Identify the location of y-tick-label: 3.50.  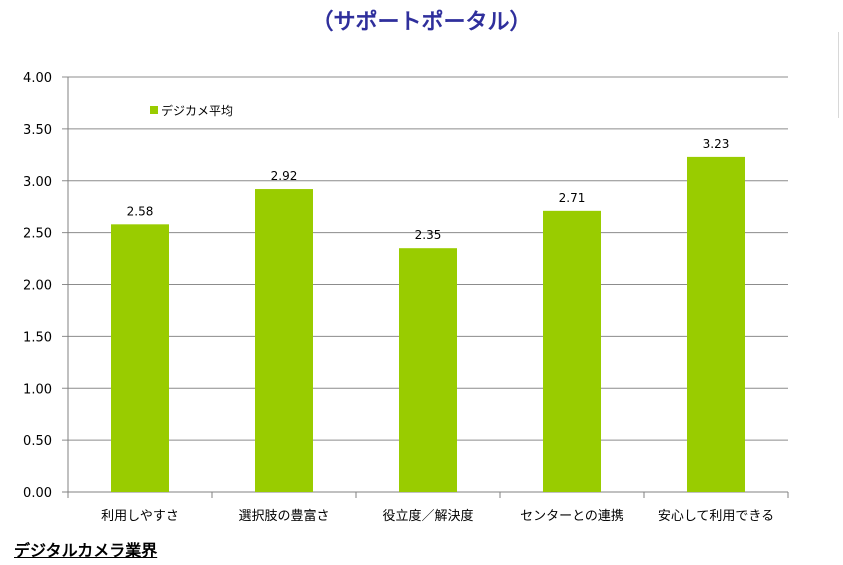
(37, 130).